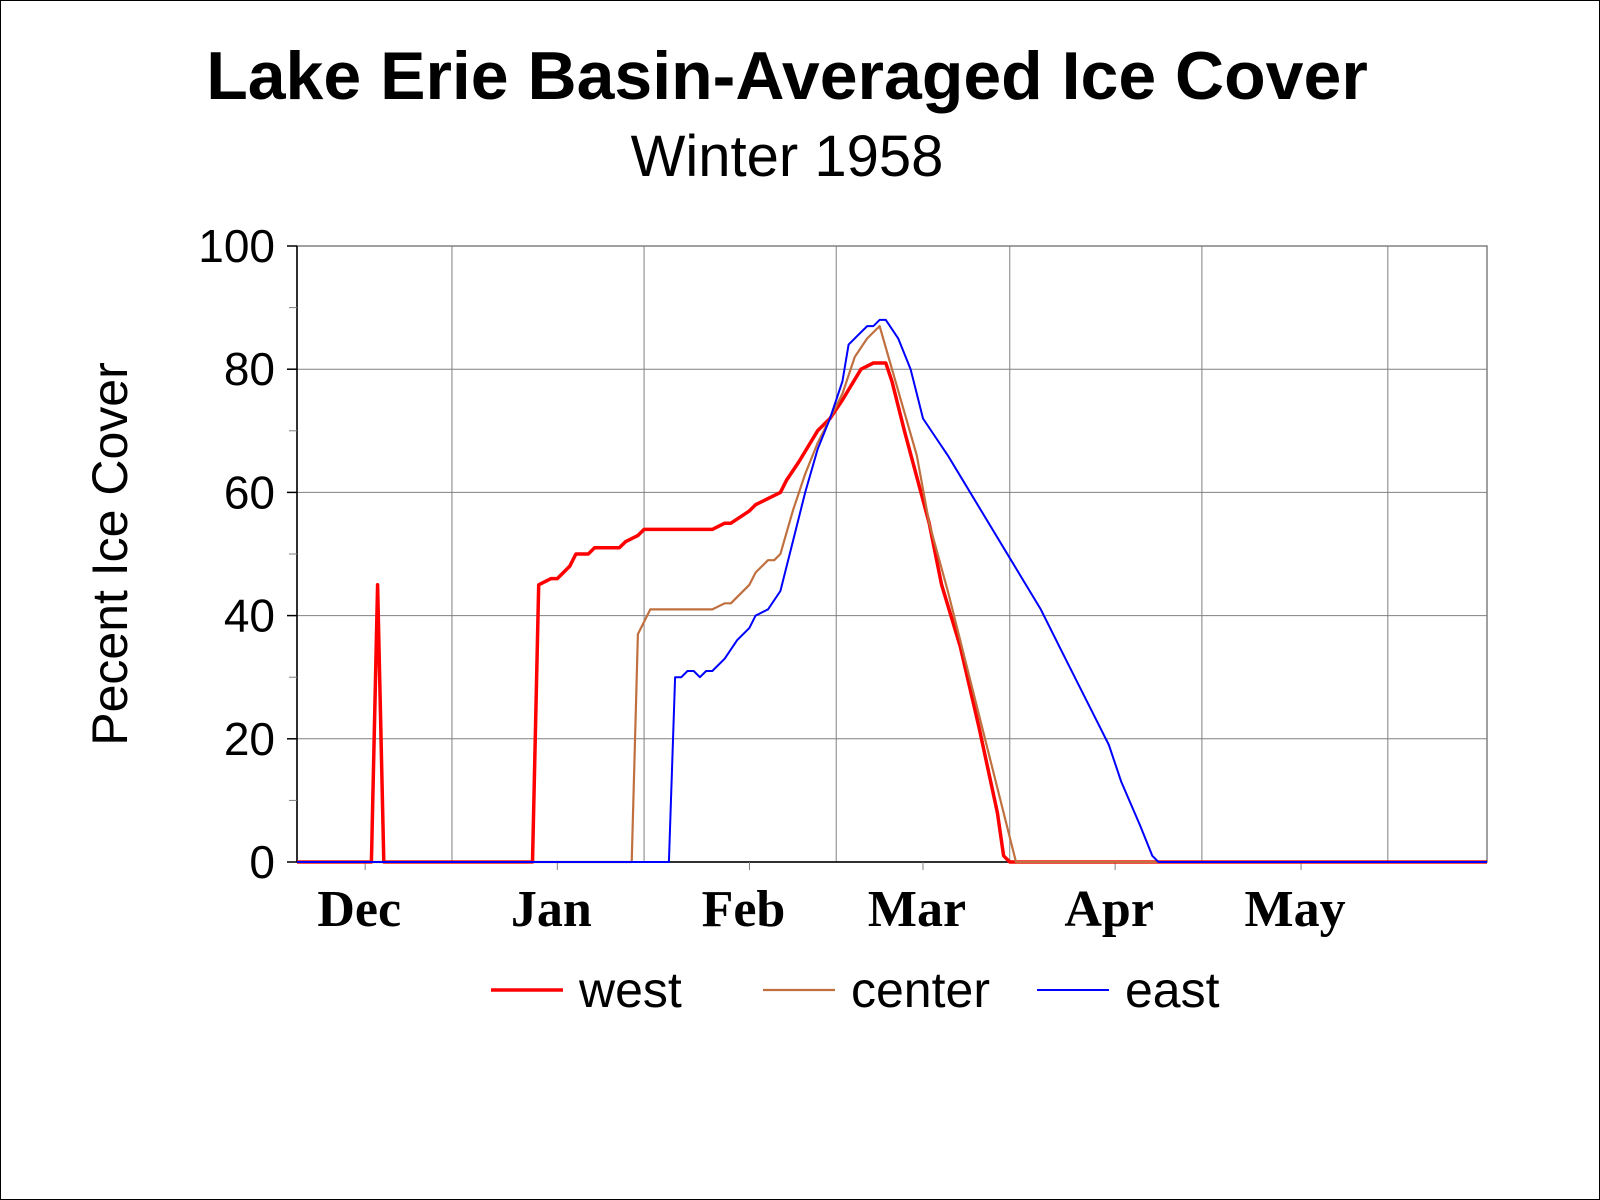  Describe the element at coordinates (249, 492) in the screenshot. I see `y-tick-label: 60` at that location.